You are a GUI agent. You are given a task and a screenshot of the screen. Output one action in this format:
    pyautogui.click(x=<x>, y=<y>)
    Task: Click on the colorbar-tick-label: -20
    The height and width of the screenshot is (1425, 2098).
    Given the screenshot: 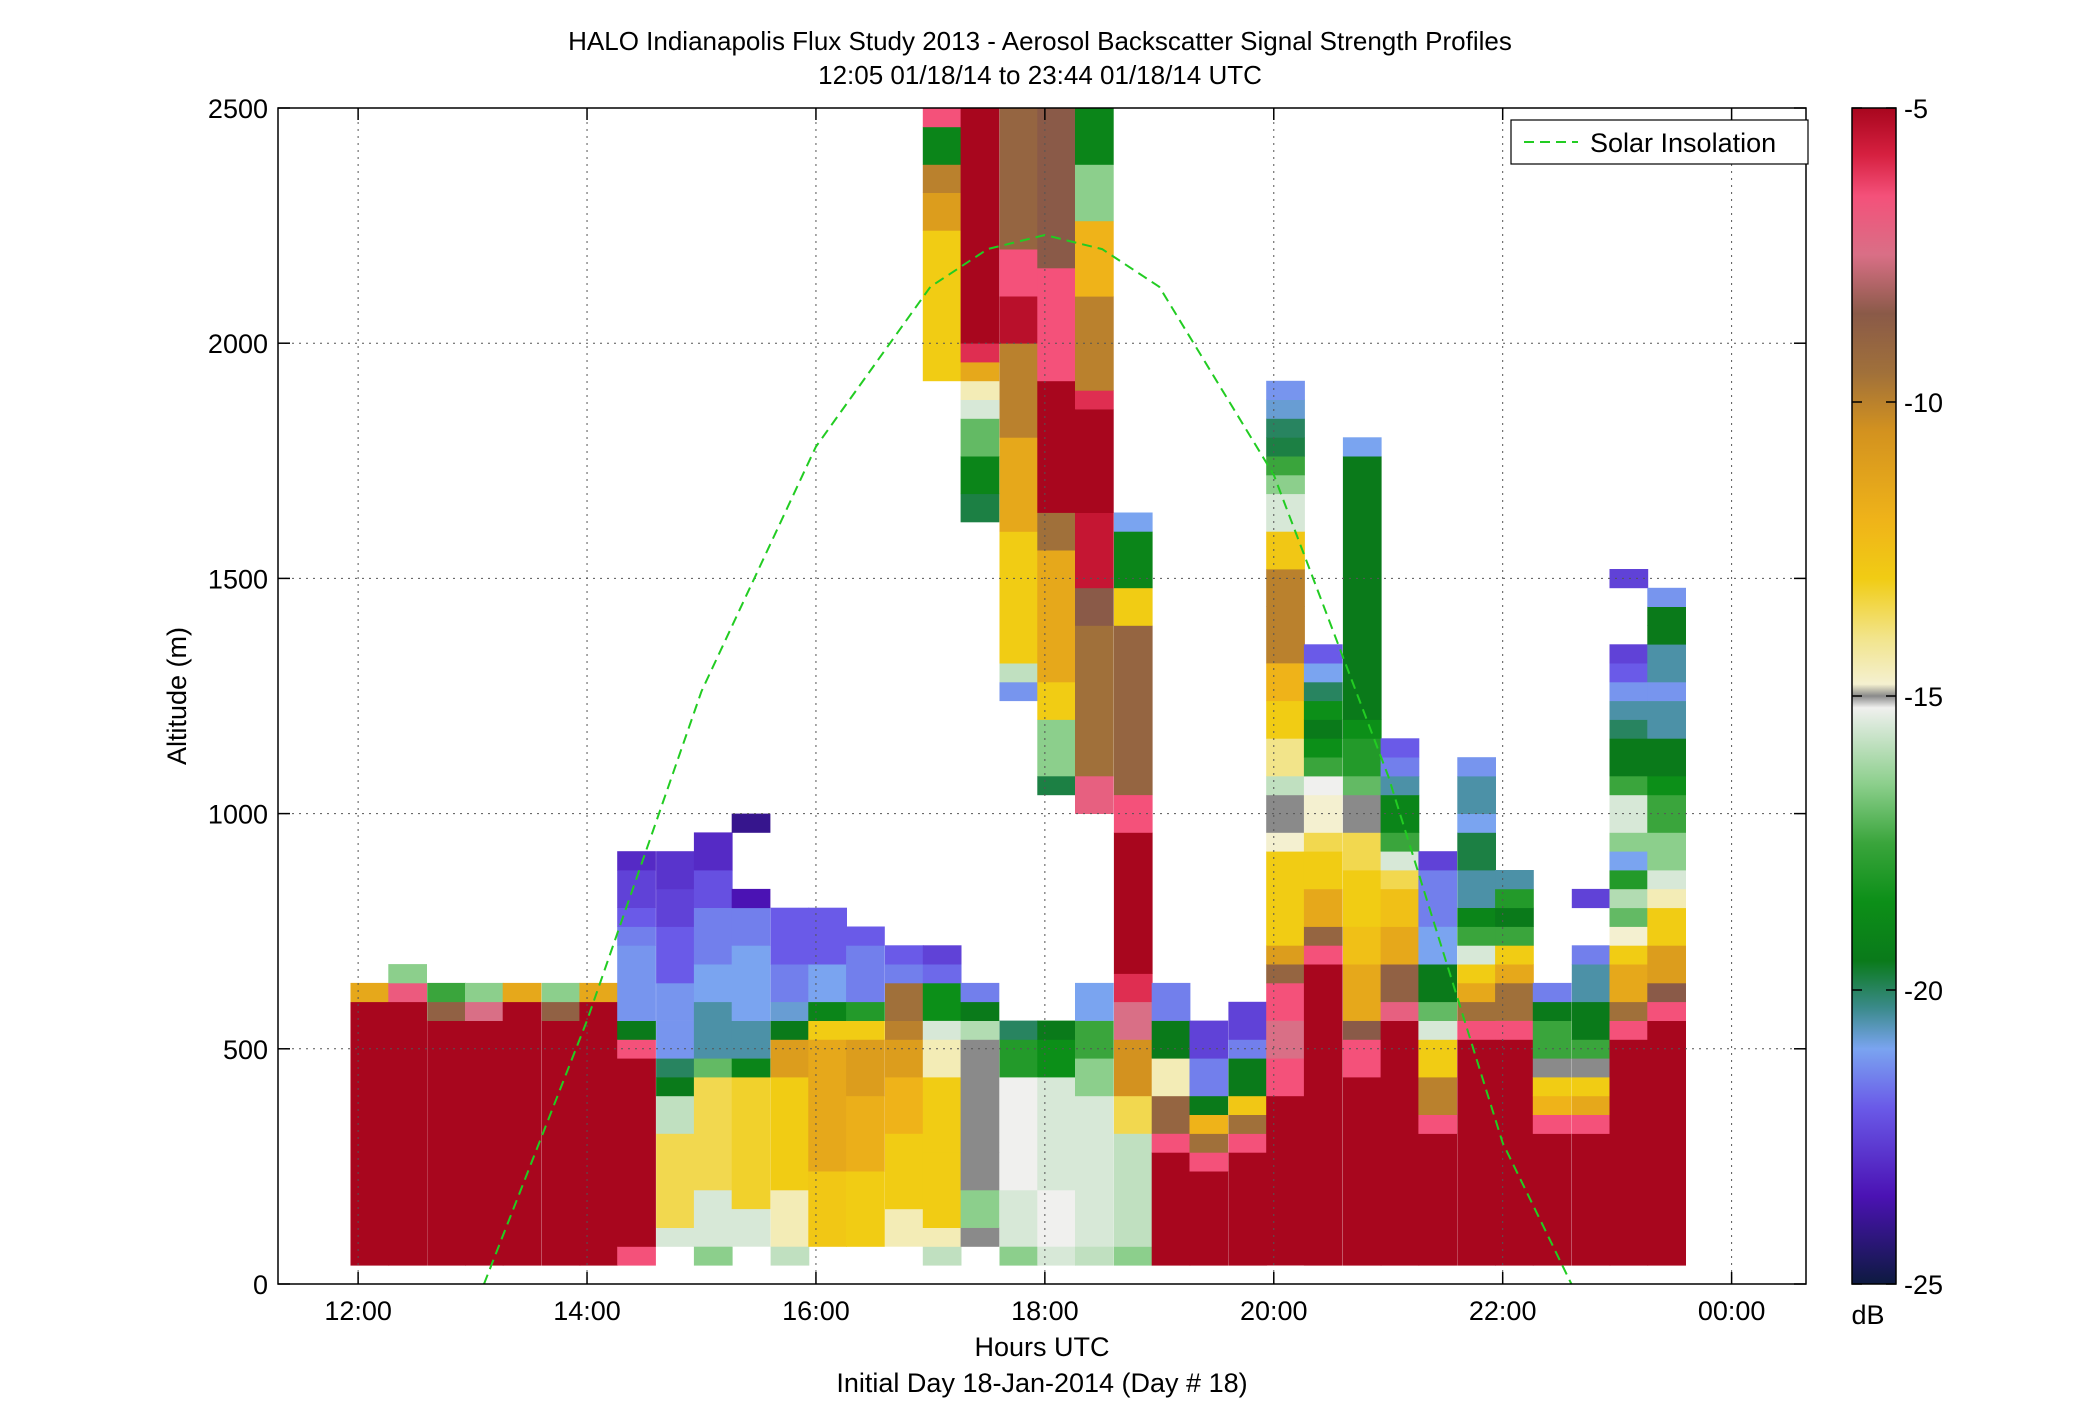 What is the action you would take?
    pyautogui.click(x=1923, y=991)
    